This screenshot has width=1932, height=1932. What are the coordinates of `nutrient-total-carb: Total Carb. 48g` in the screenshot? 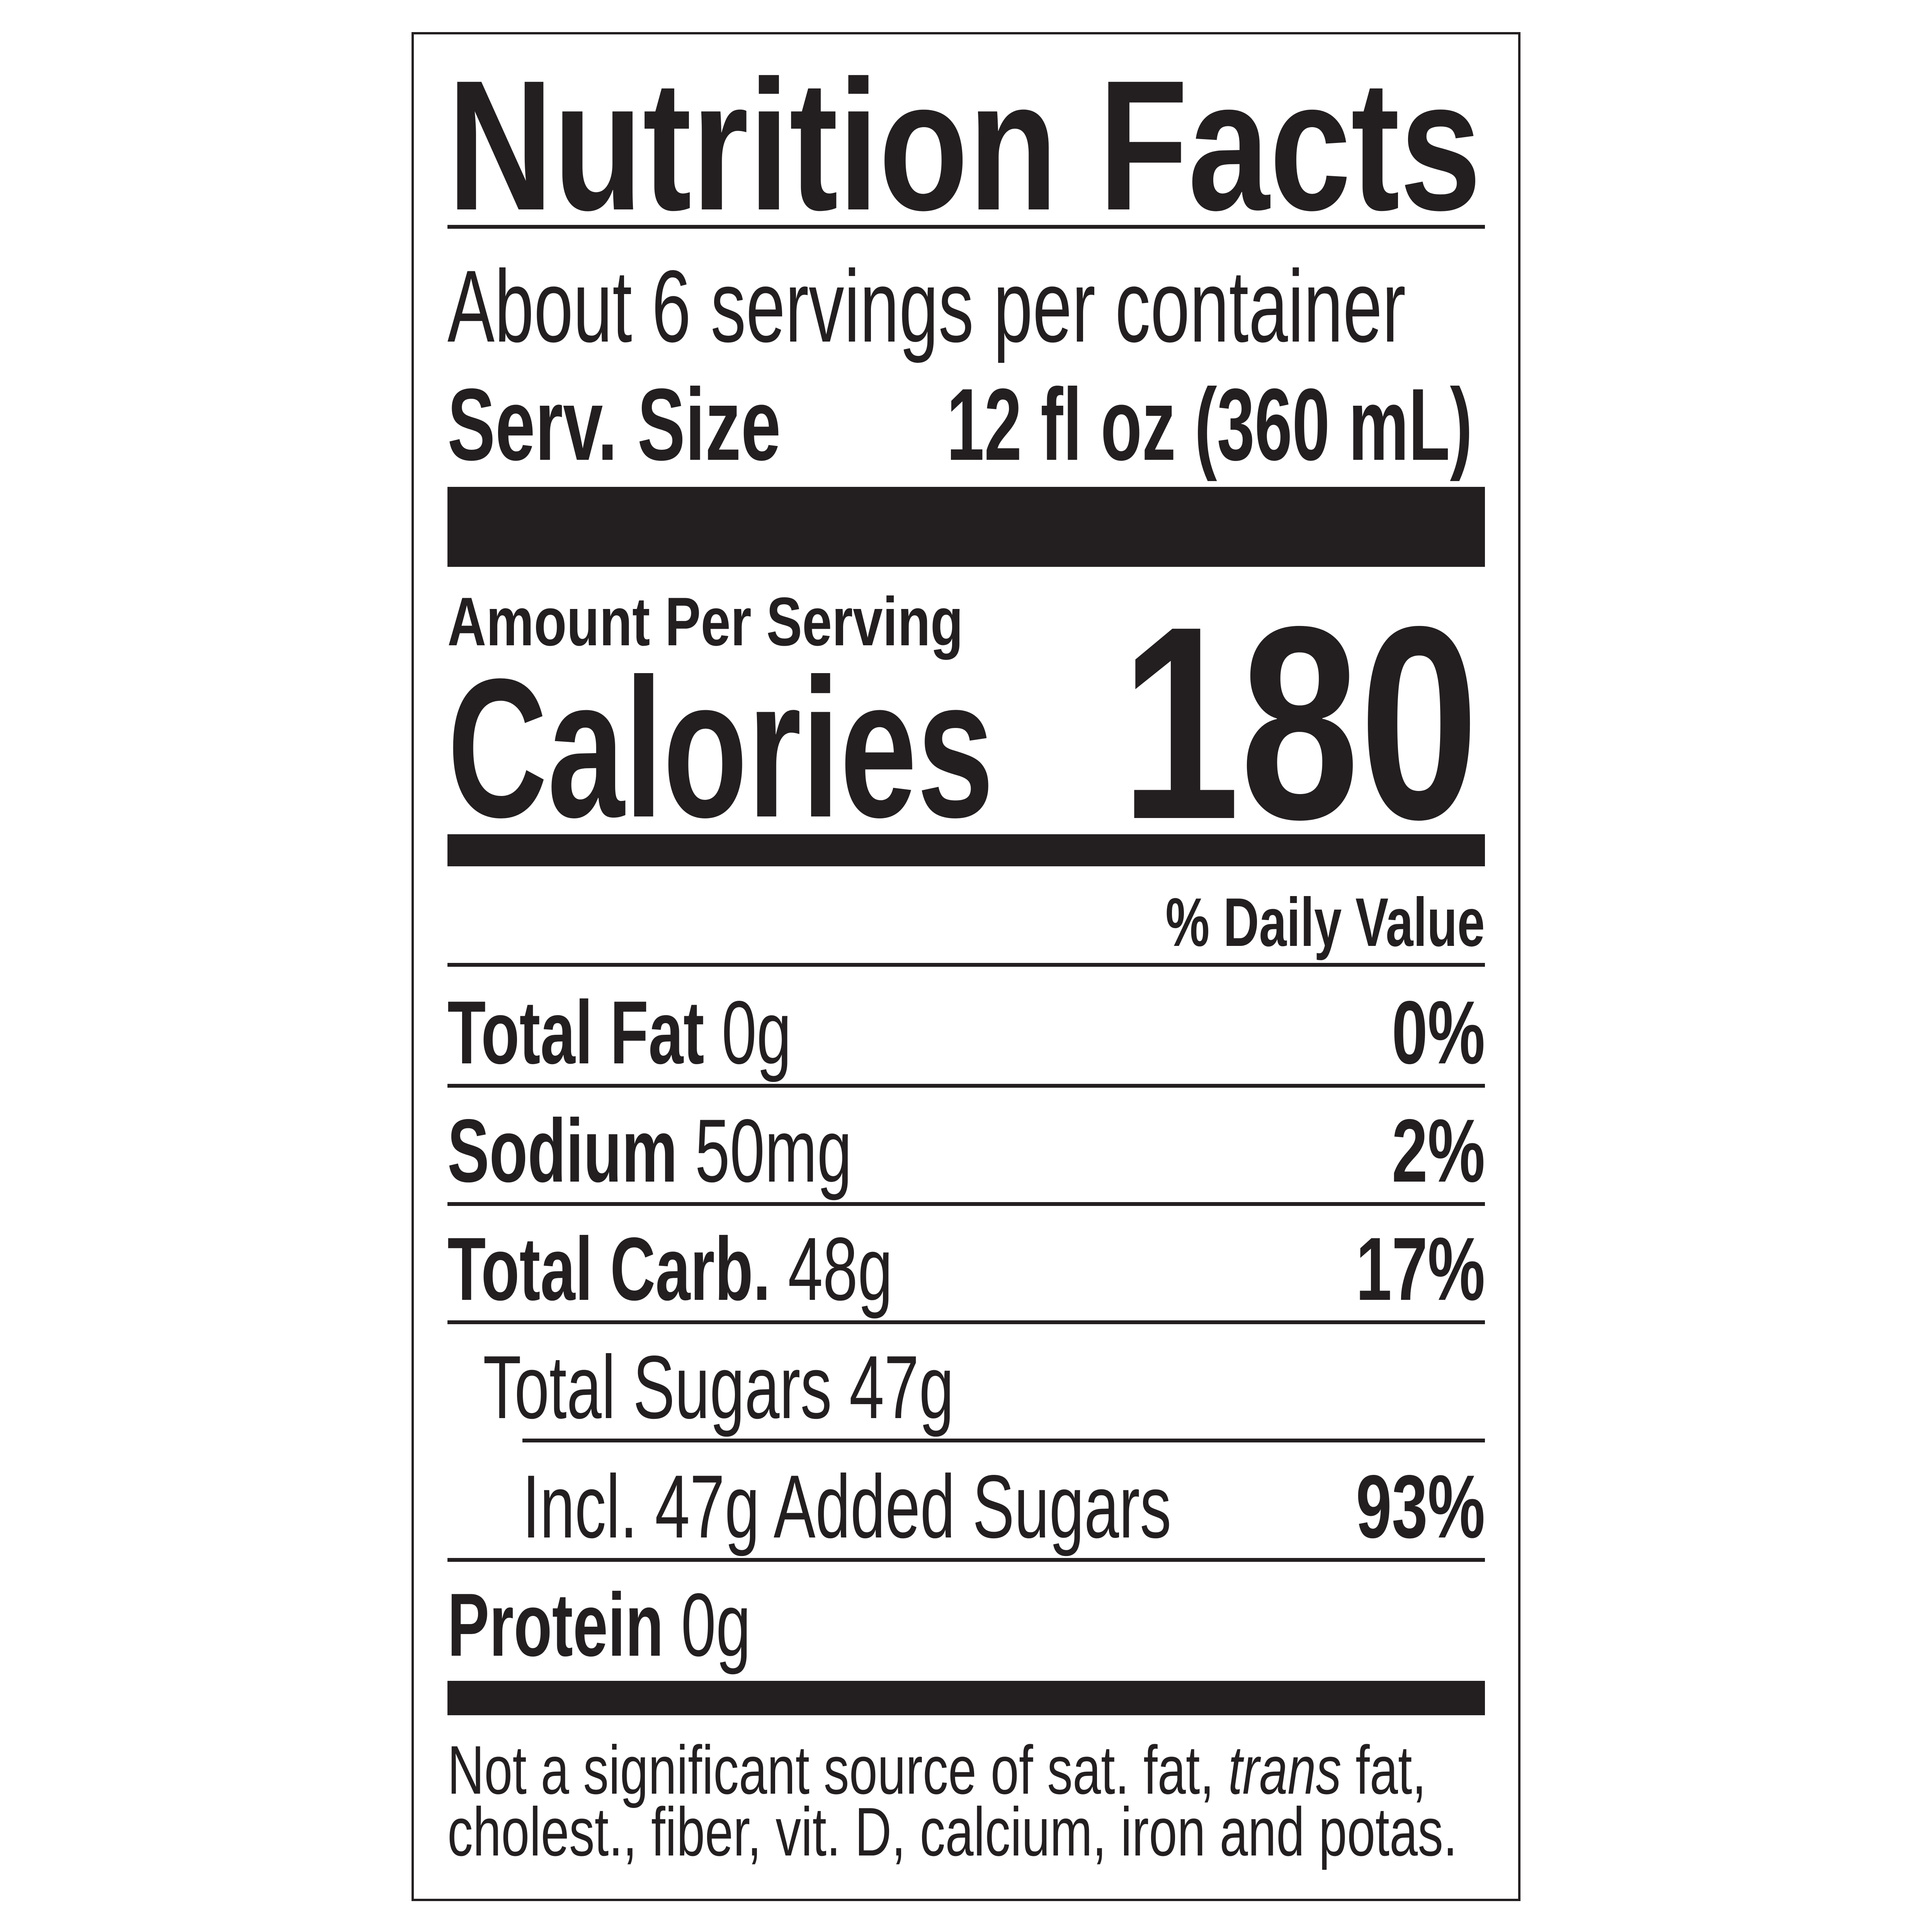 It's located at (670, 1269).